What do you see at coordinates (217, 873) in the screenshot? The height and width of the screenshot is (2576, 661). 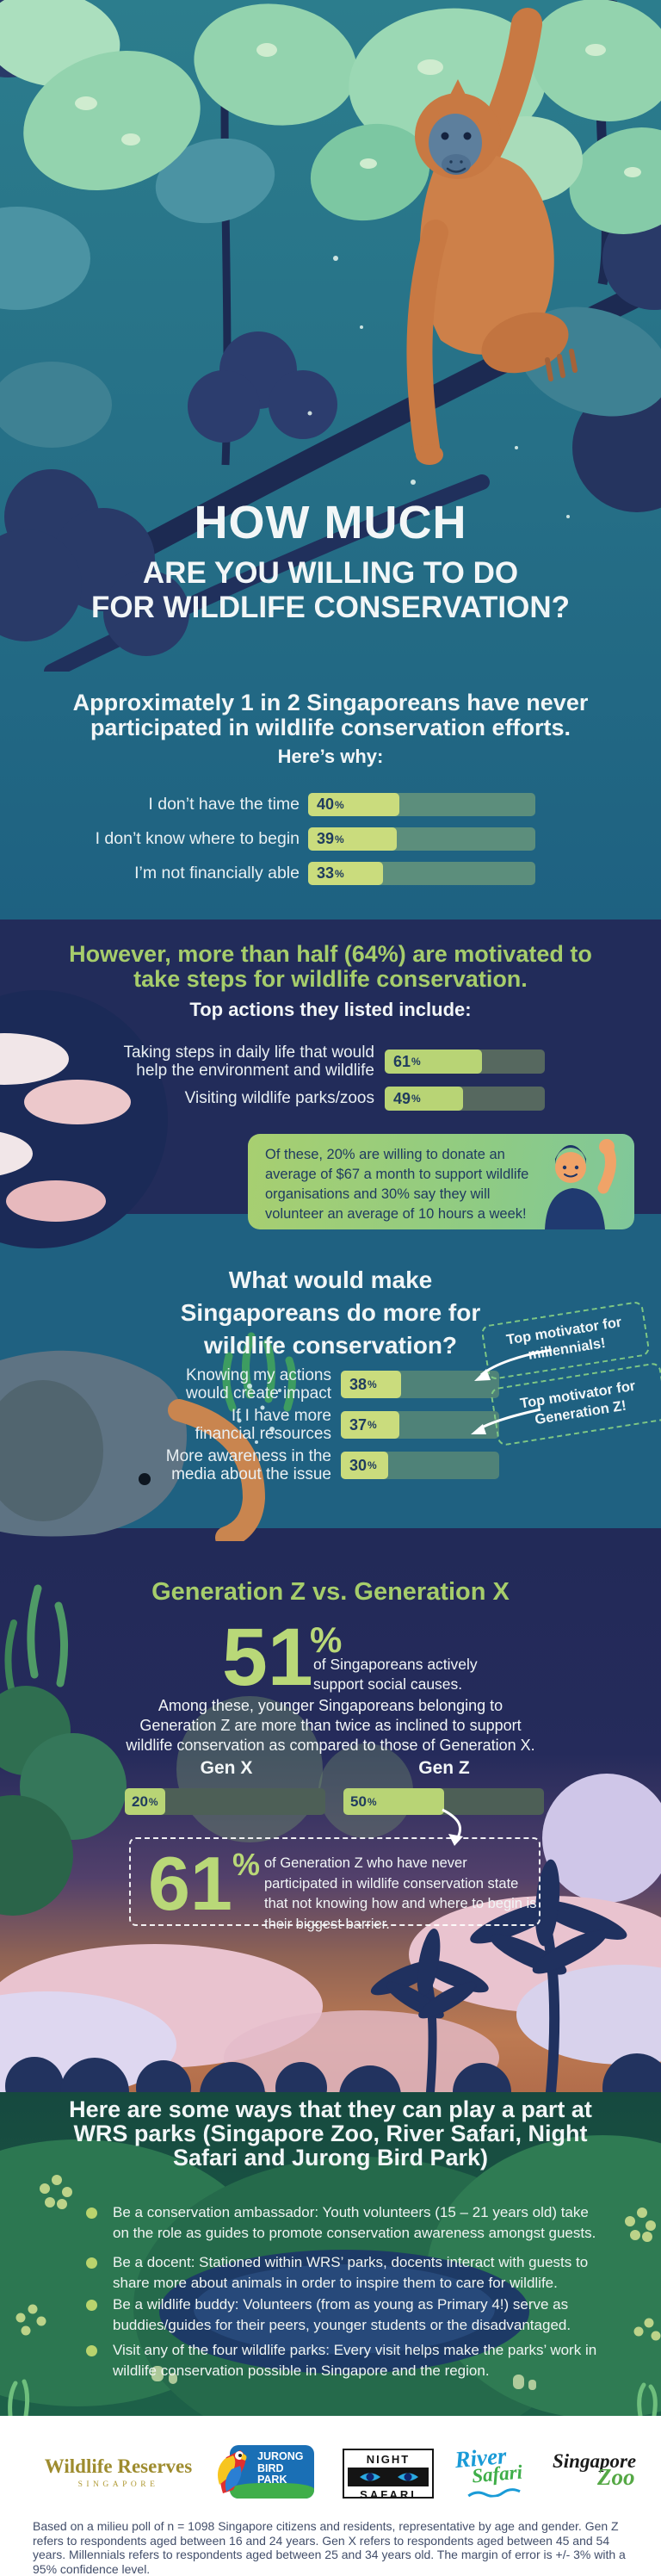 I see `bar-label: I’m not financially able` at bounding box center [217, 873].